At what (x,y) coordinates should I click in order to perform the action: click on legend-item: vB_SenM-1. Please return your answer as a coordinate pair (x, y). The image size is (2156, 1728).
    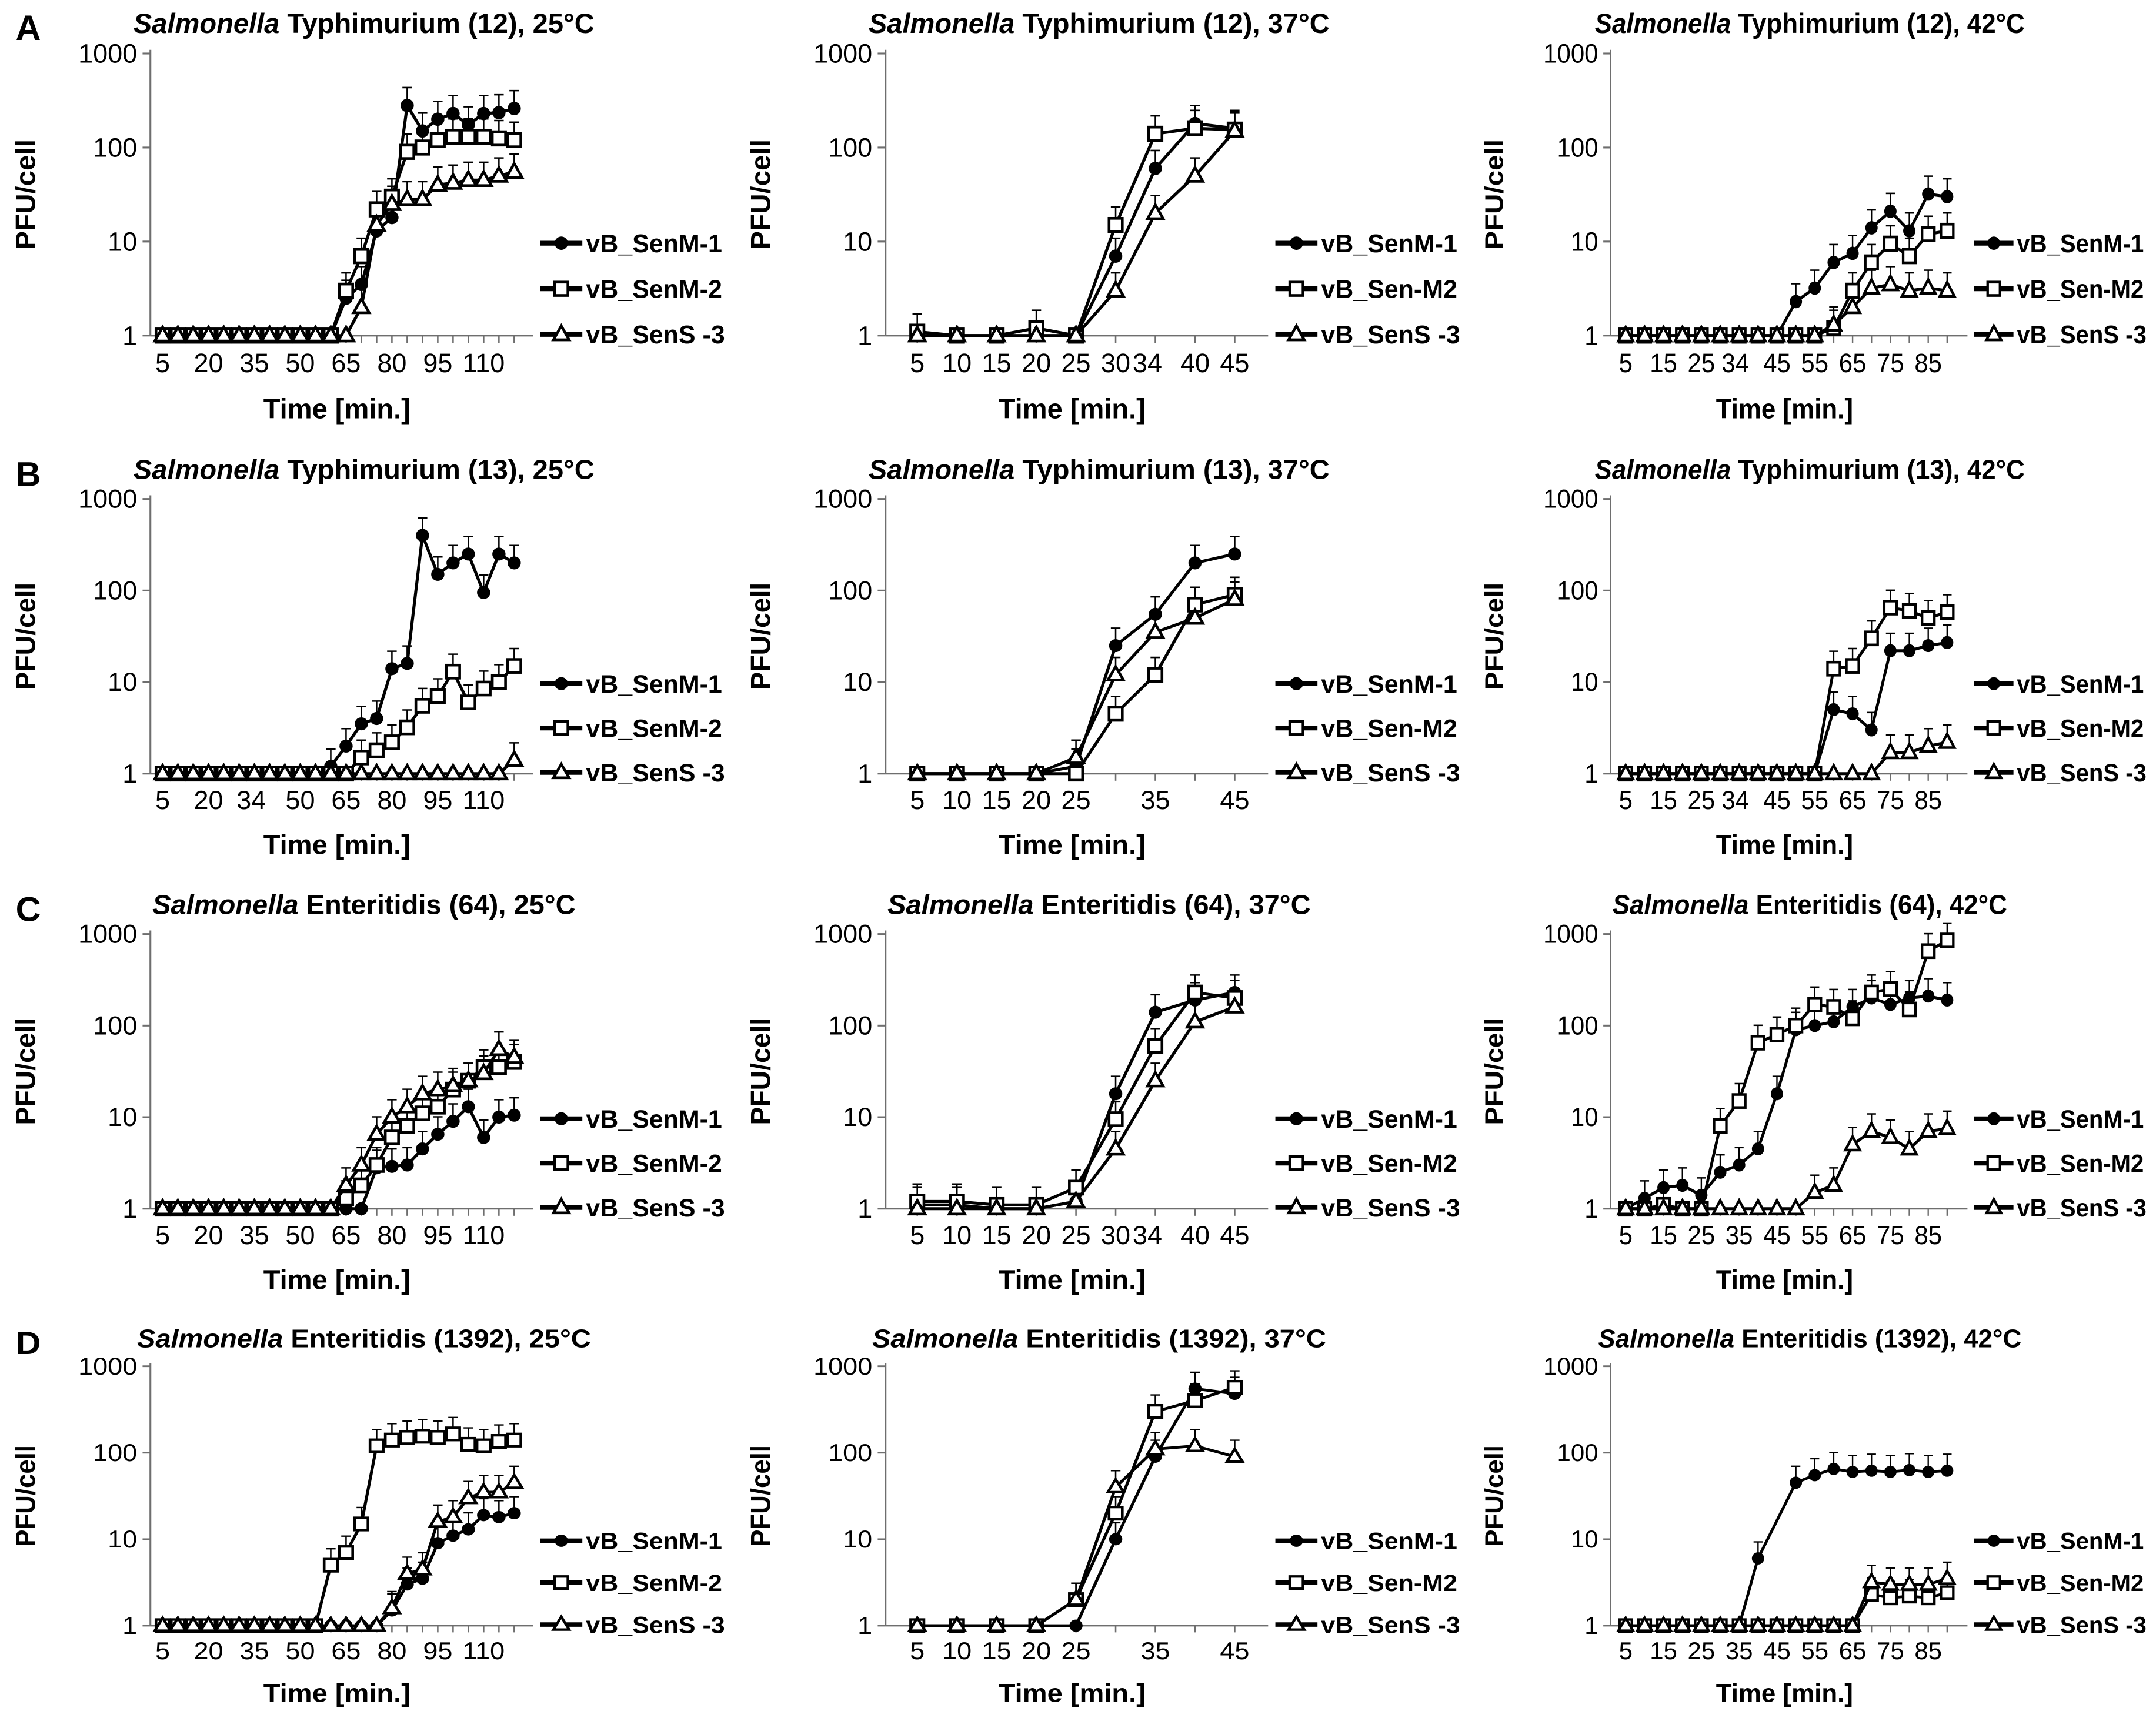
    Looking at the image, I should click on (2059, 1119).